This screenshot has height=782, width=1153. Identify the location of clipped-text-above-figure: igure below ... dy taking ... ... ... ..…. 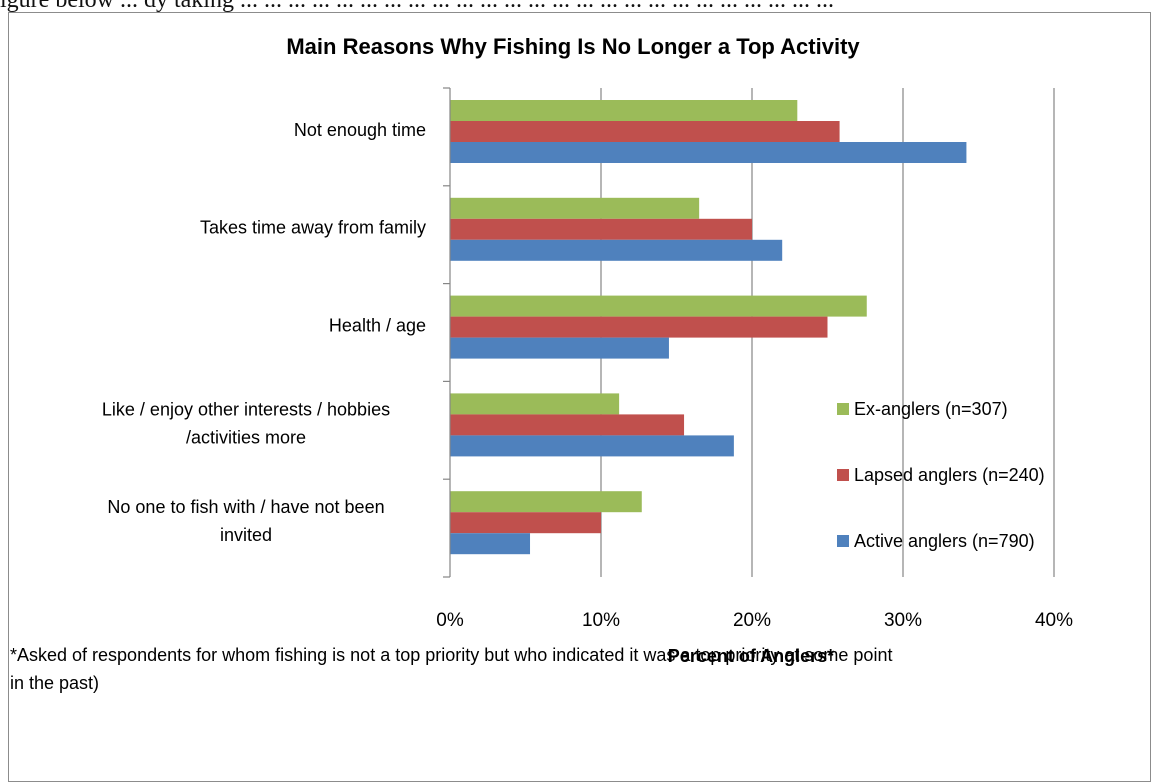
(417, 6).